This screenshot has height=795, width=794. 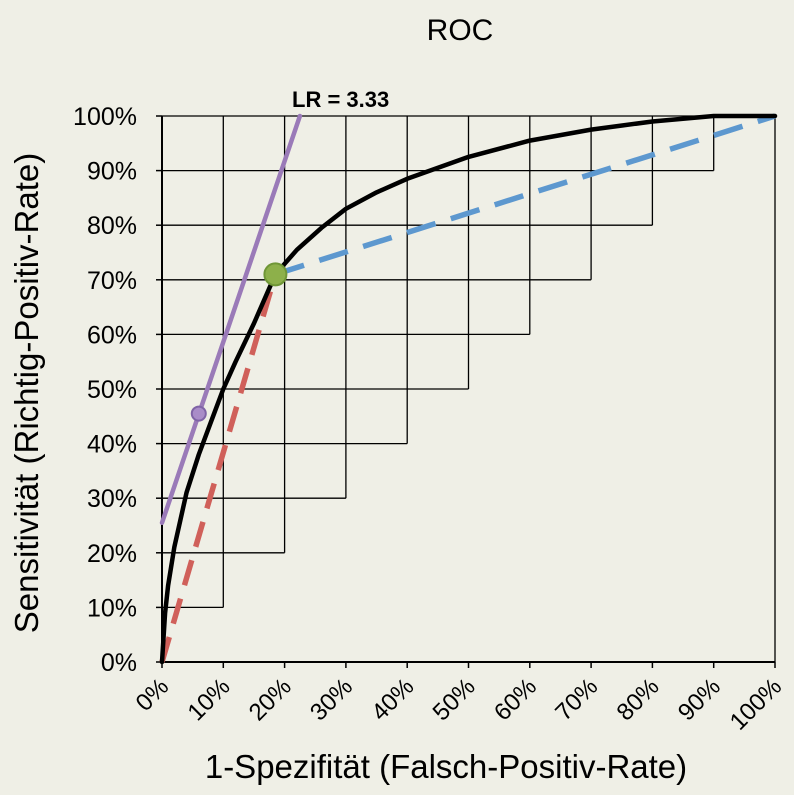 I want to click on x-tick-label: 40%, so click(x=392, y=699).